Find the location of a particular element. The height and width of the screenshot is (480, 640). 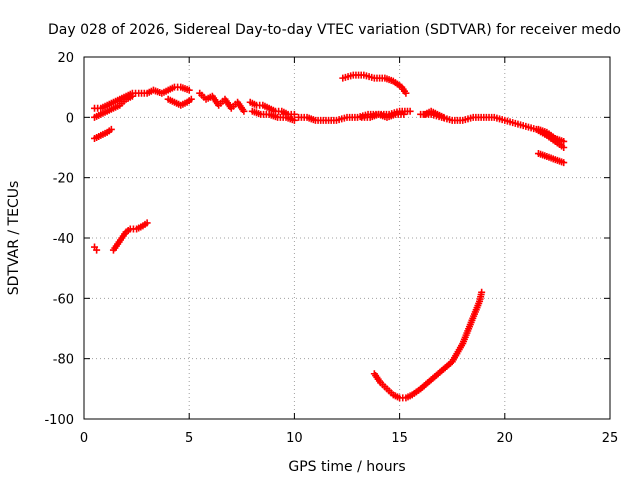

x-tick-label: 0 is located at coordinates (84, 438).